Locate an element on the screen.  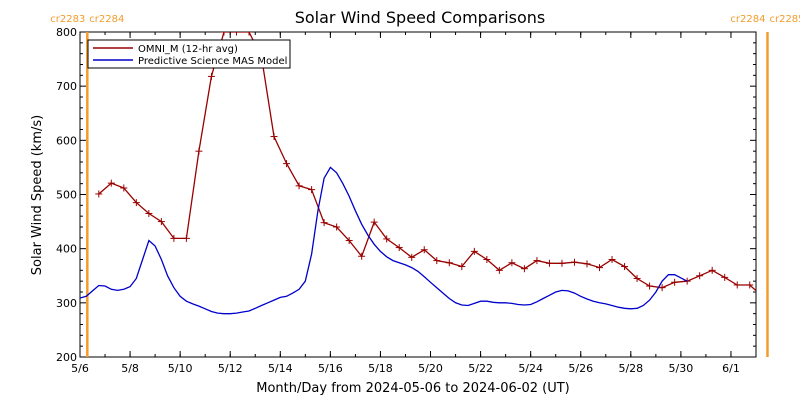
x-tick-label: 5/14 is located at coordinates (280, 368).